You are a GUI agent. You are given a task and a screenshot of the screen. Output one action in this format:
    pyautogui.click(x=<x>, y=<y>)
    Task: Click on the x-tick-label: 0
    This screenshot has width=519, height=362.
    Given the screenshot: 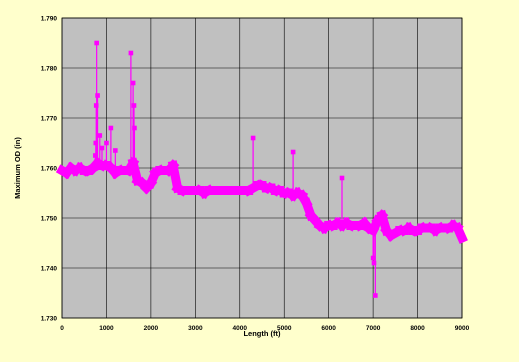 What is the action you would take?
    pyautogui.click(x=62, y=328)
    